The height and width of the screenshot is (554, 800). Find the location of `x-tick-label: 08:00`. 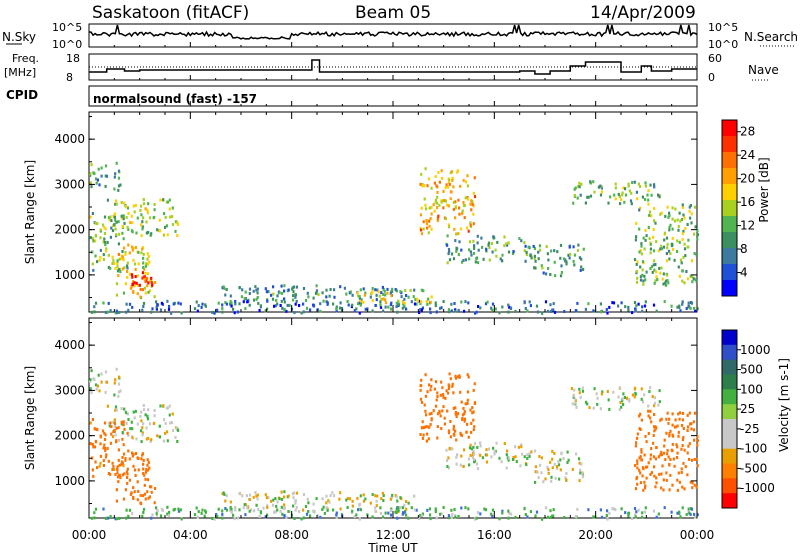

x-tick-label: 08:00 is located at coordinates (291, 535).